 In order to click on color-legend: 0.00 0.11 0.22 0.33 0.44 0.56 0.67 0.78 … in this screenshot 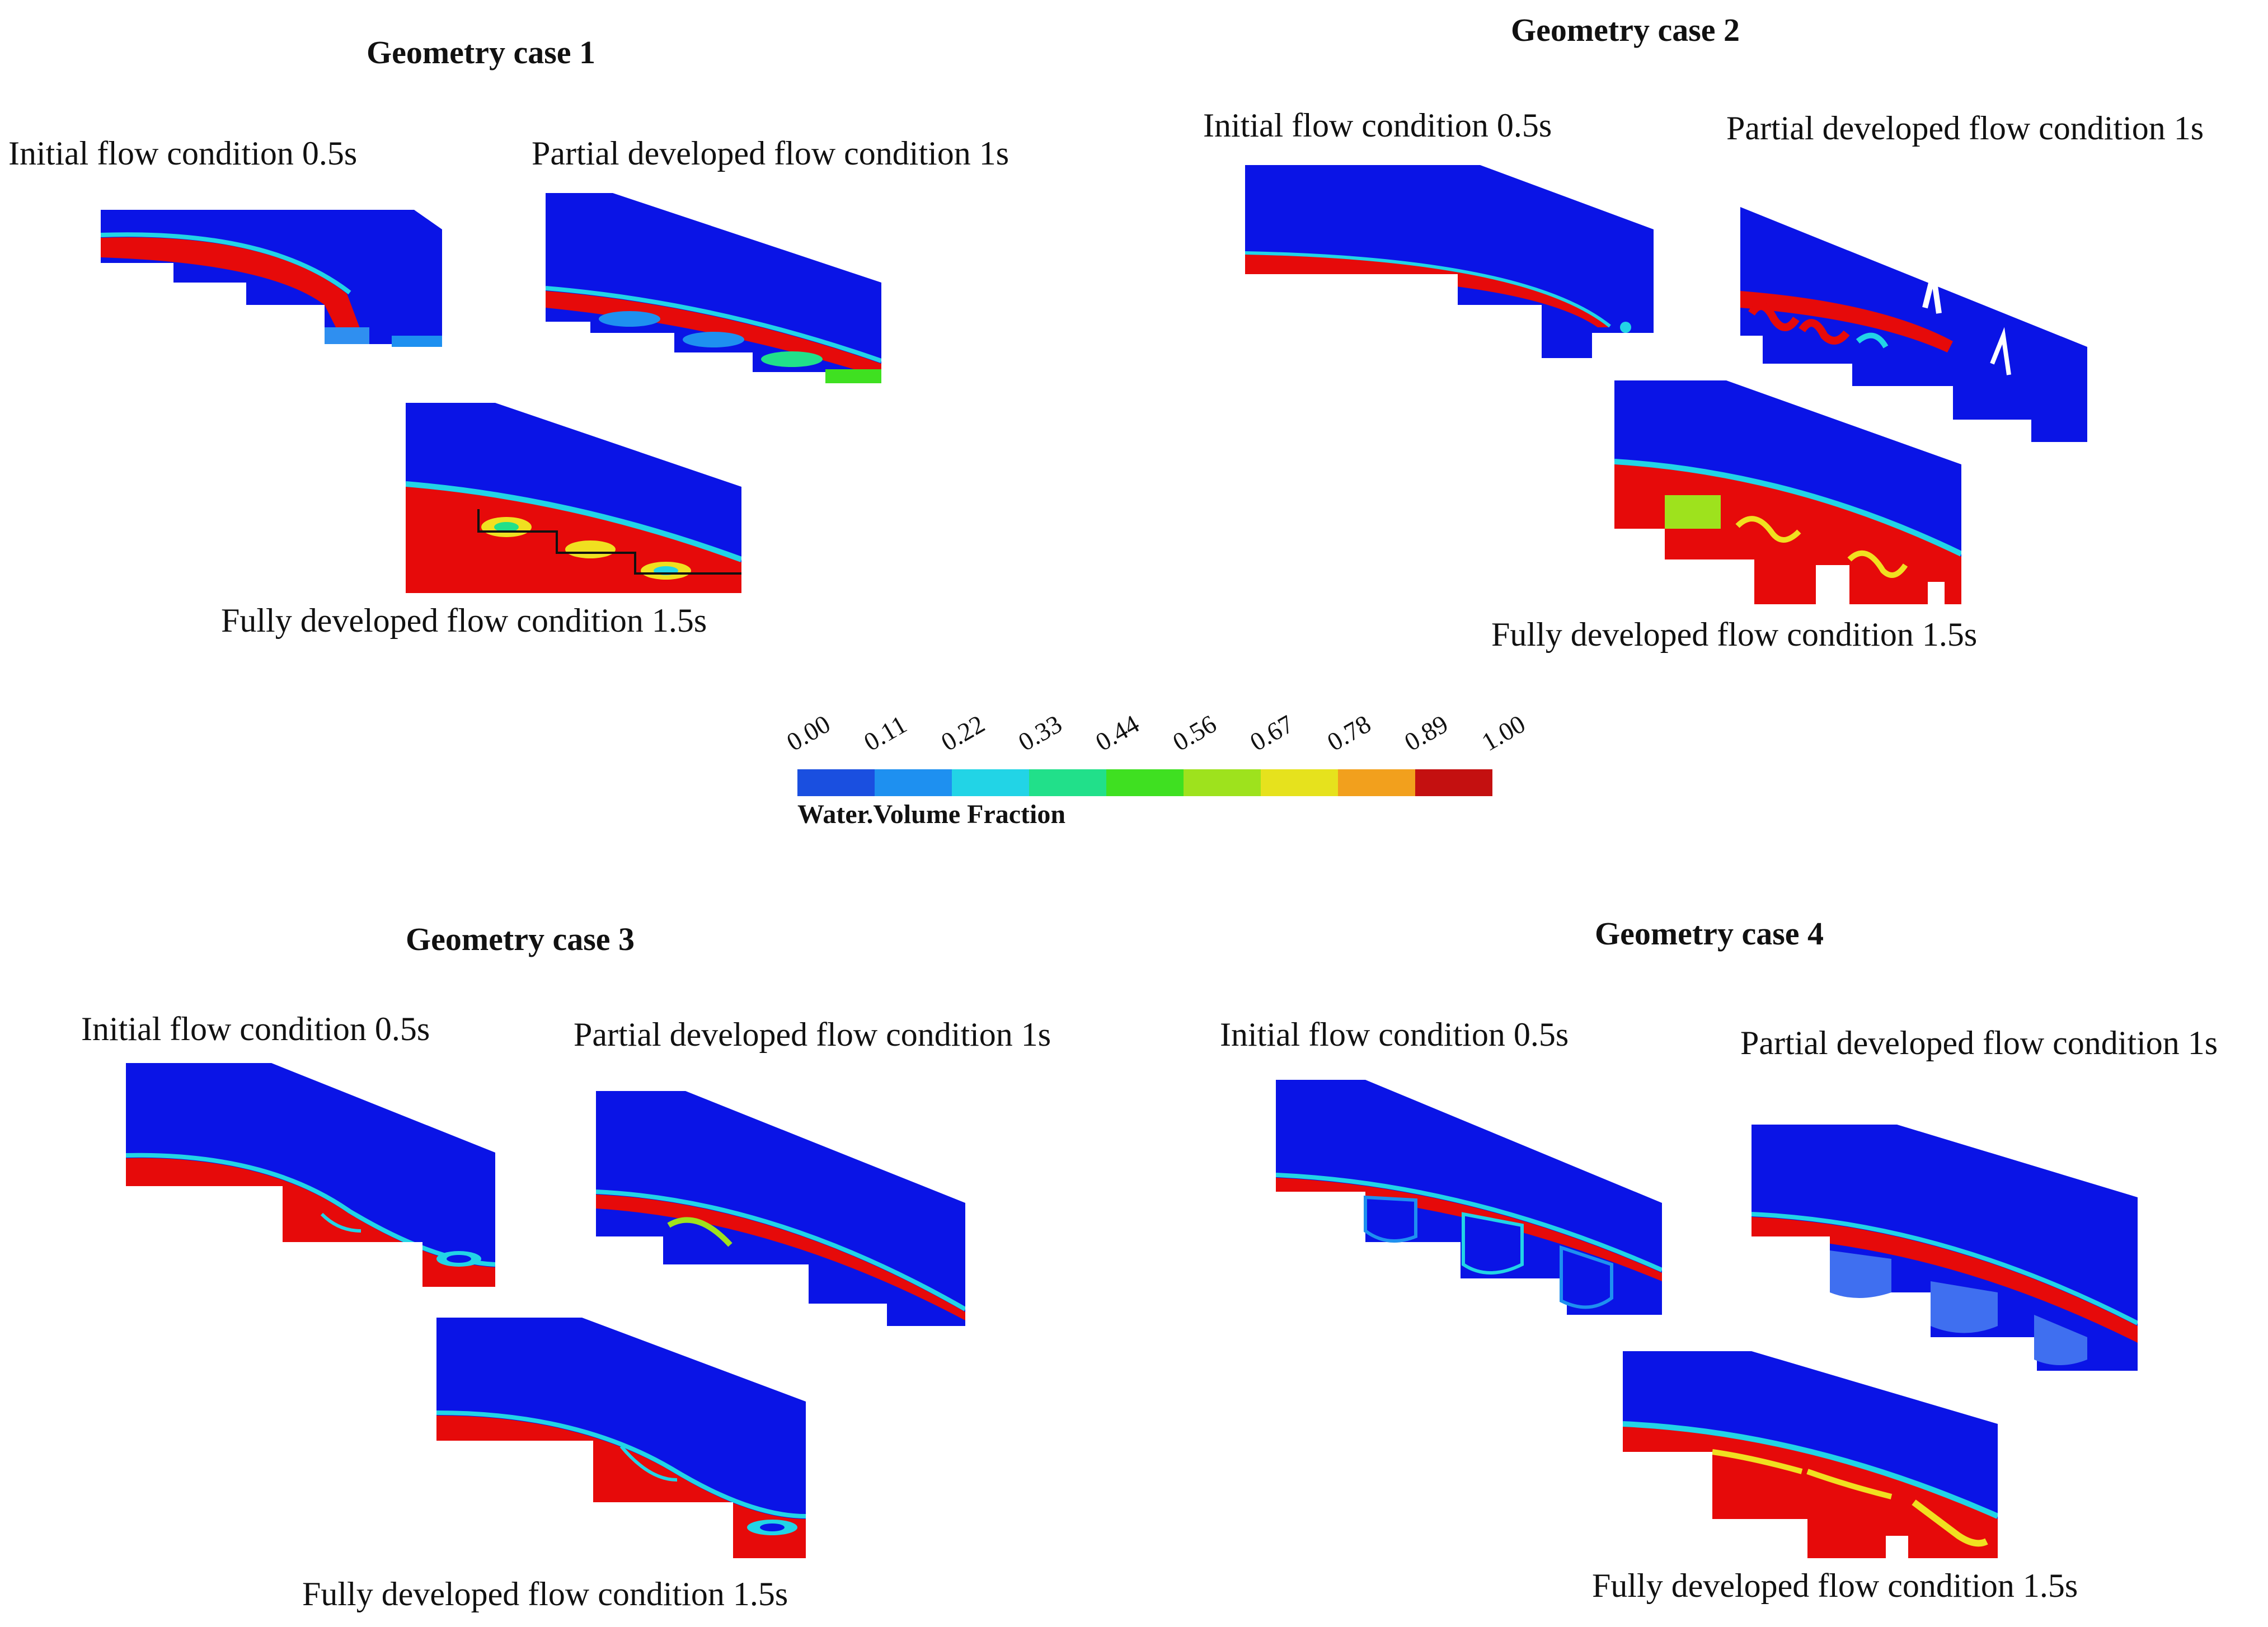, I will do `click(1156, 770)`.